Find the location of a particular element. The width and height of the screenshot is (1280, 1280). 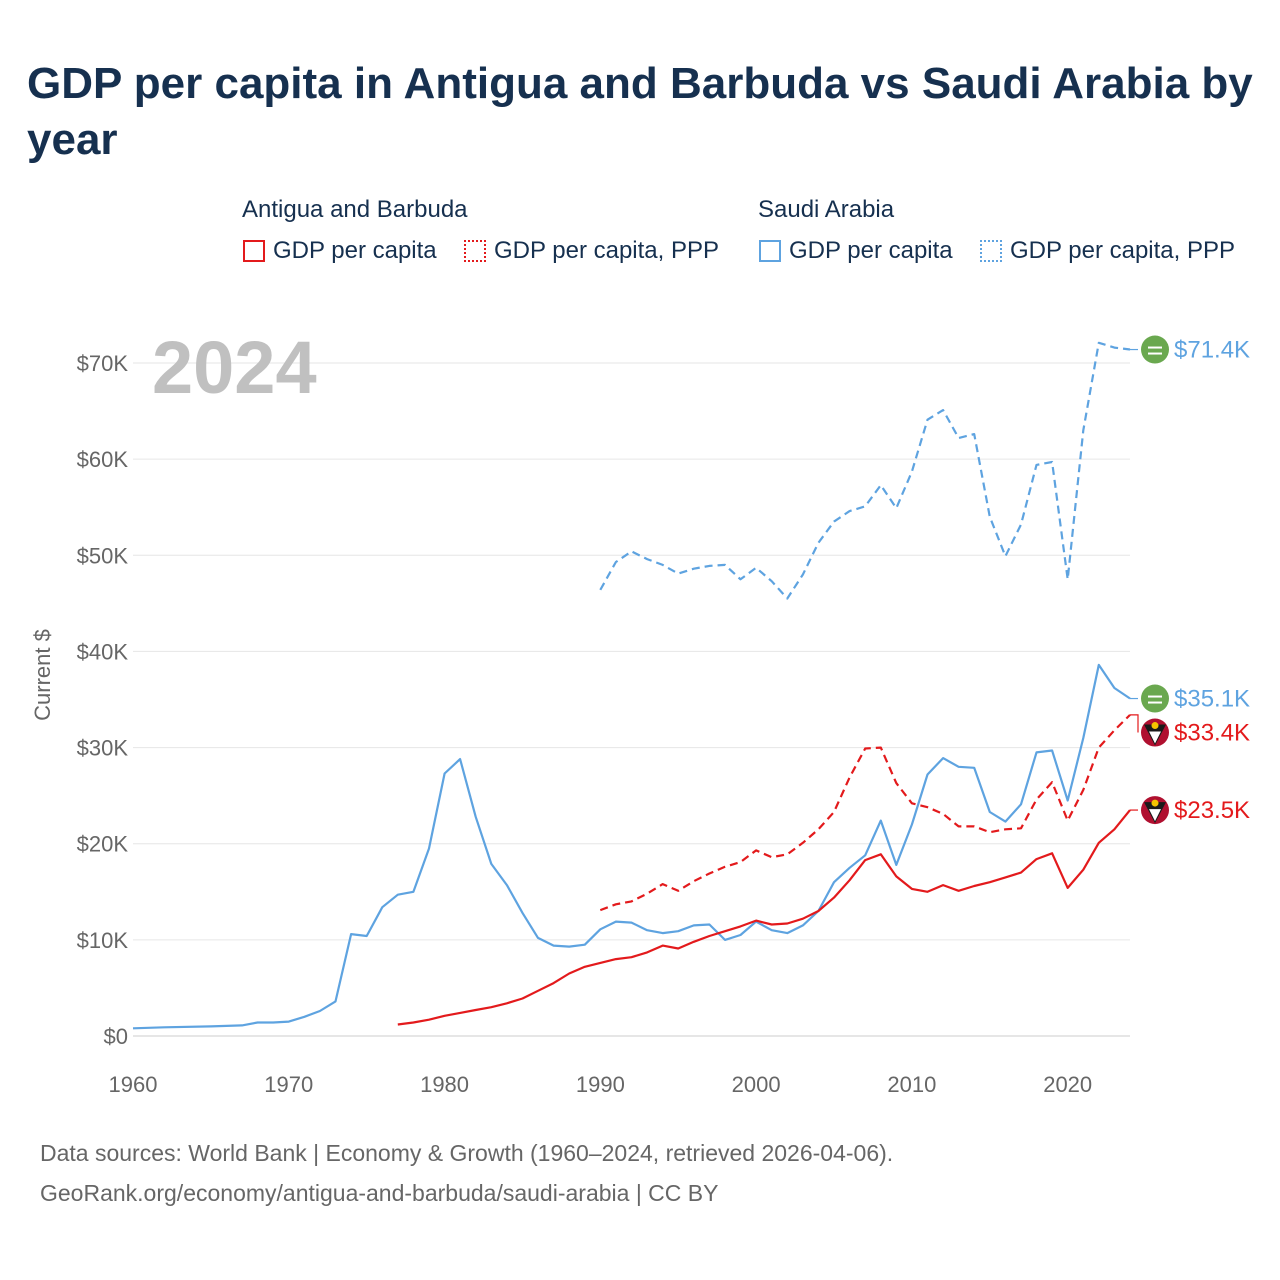

y-axis-label: Current $ is located at coordinates (42, 675).